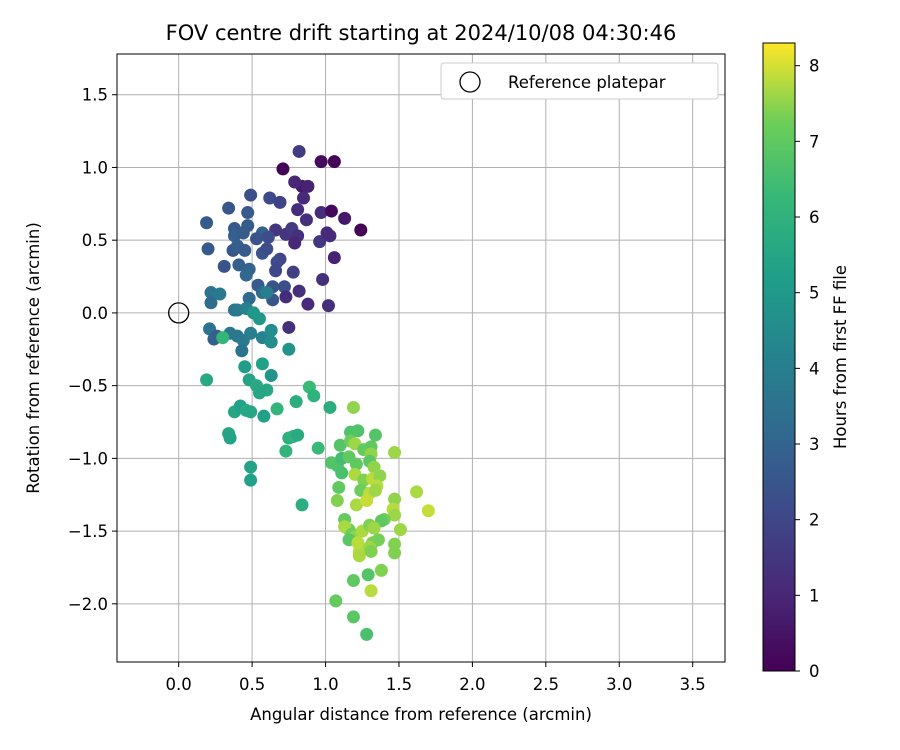 Image resolution: width=900 pixels, height=750 pixels. I want to click on x-tick-label: 1.0, so click(325, 684).